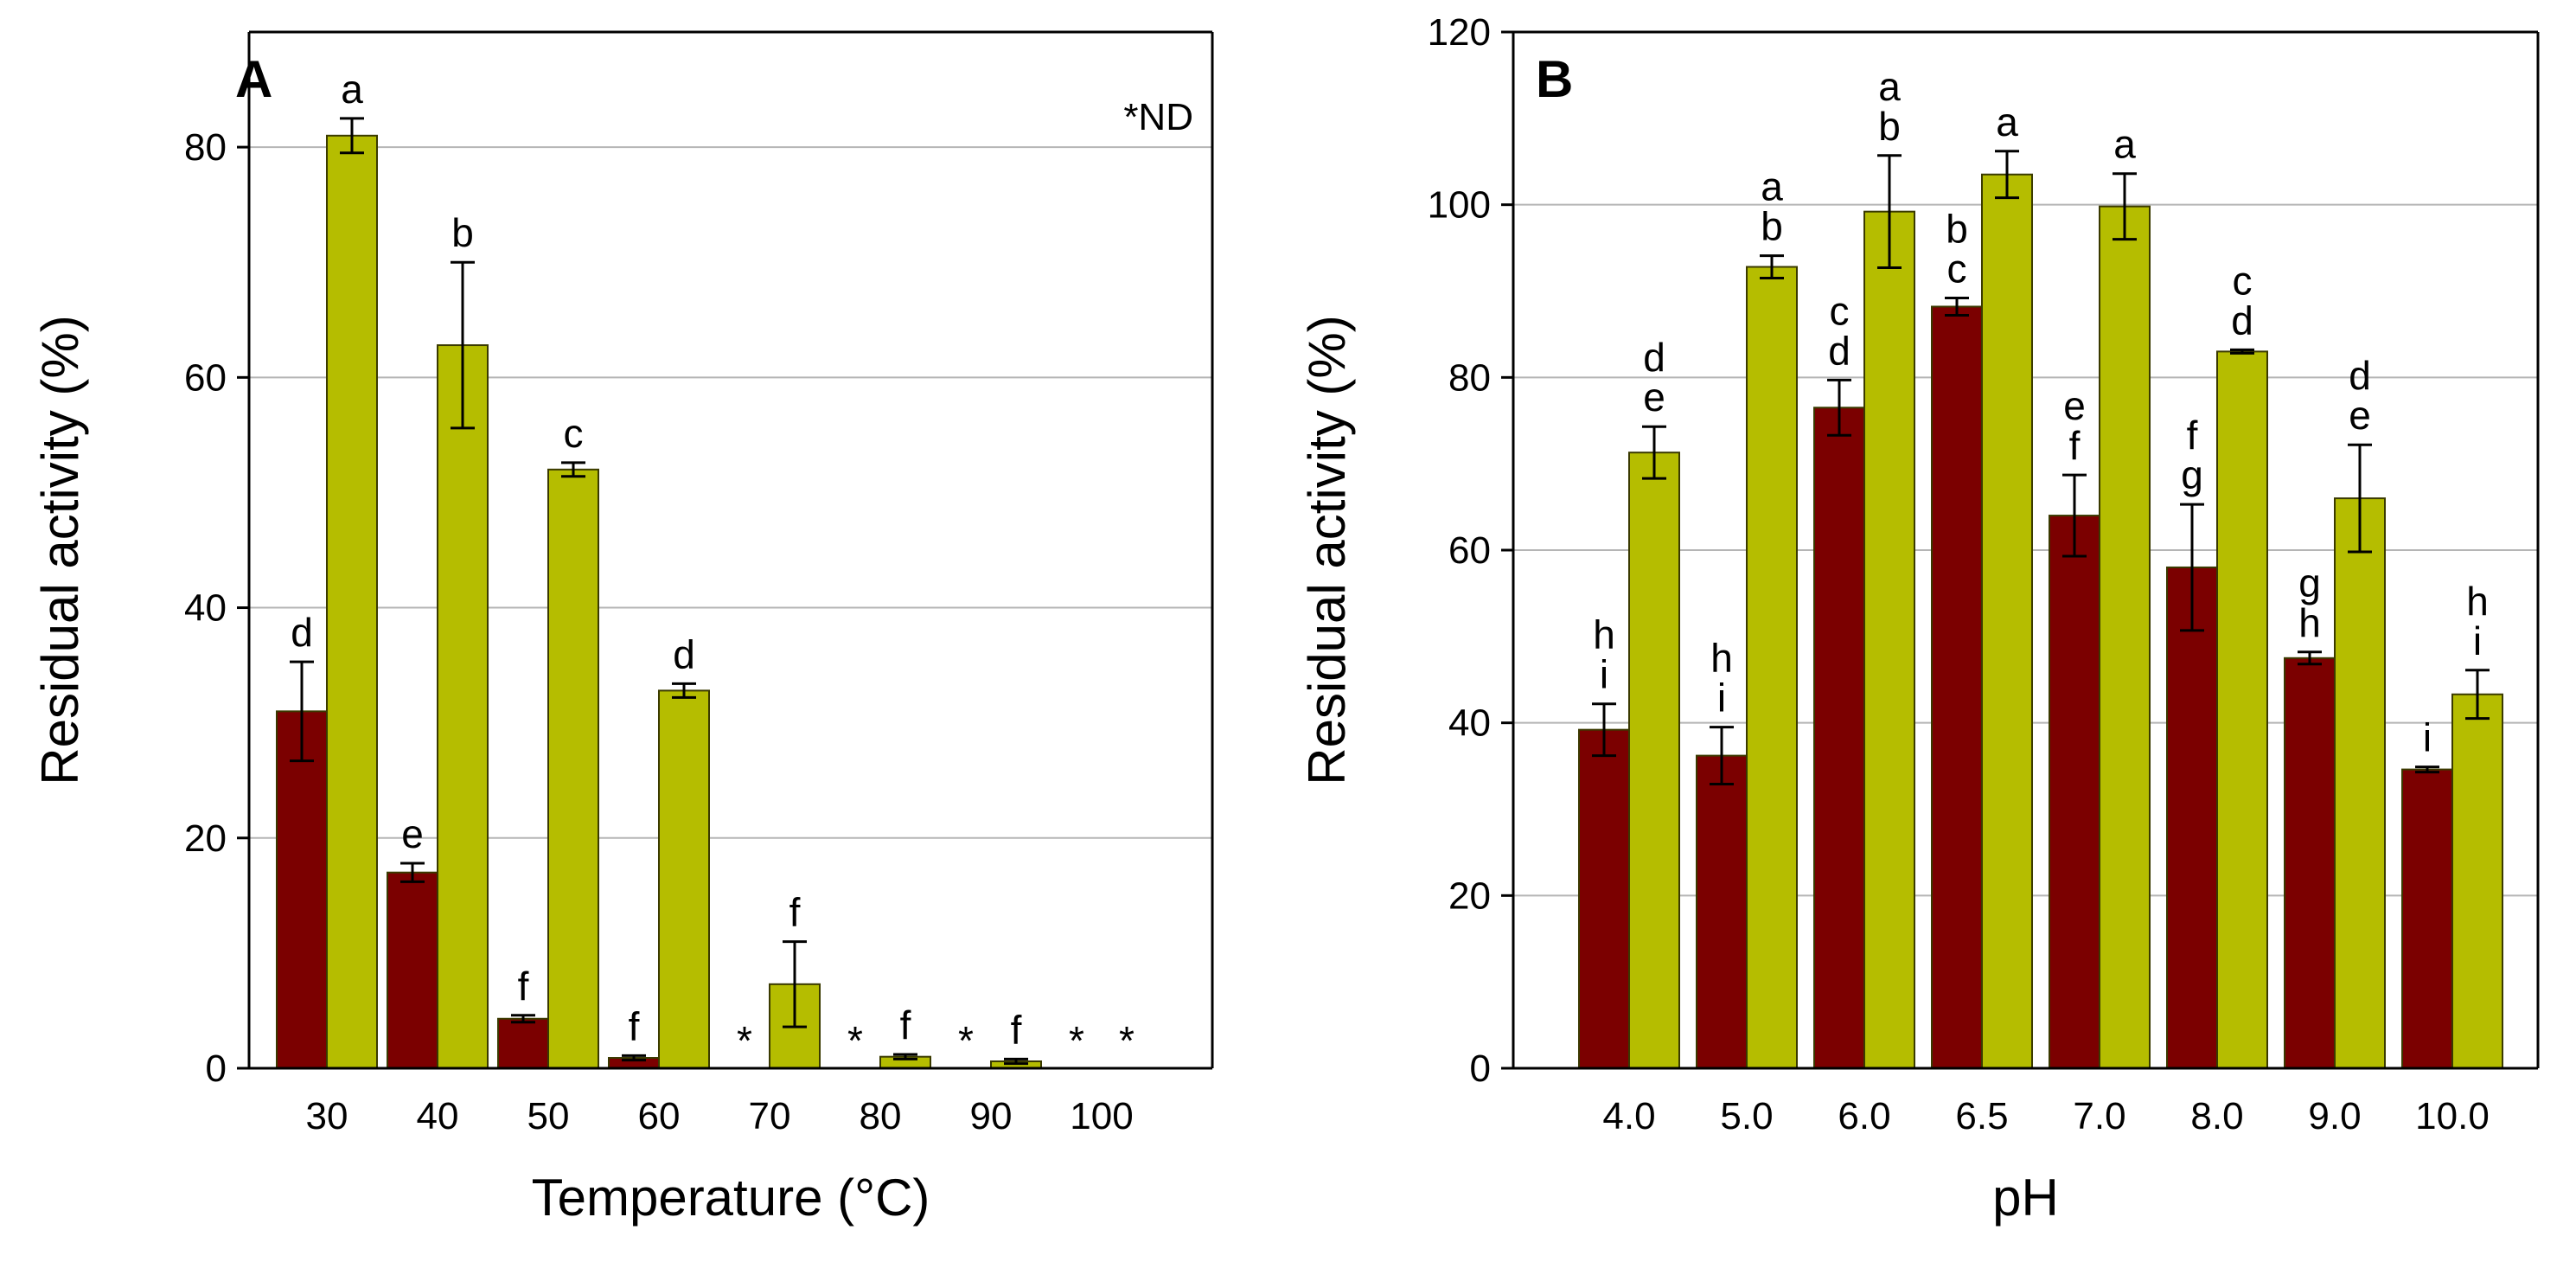 The width and height of the screenshot is (2576, 1262). What do you see at coordinates (2216, 1116) in the screenshot?
I see `x-tick-label: 8.0` at bounding box center [2216, 1116].